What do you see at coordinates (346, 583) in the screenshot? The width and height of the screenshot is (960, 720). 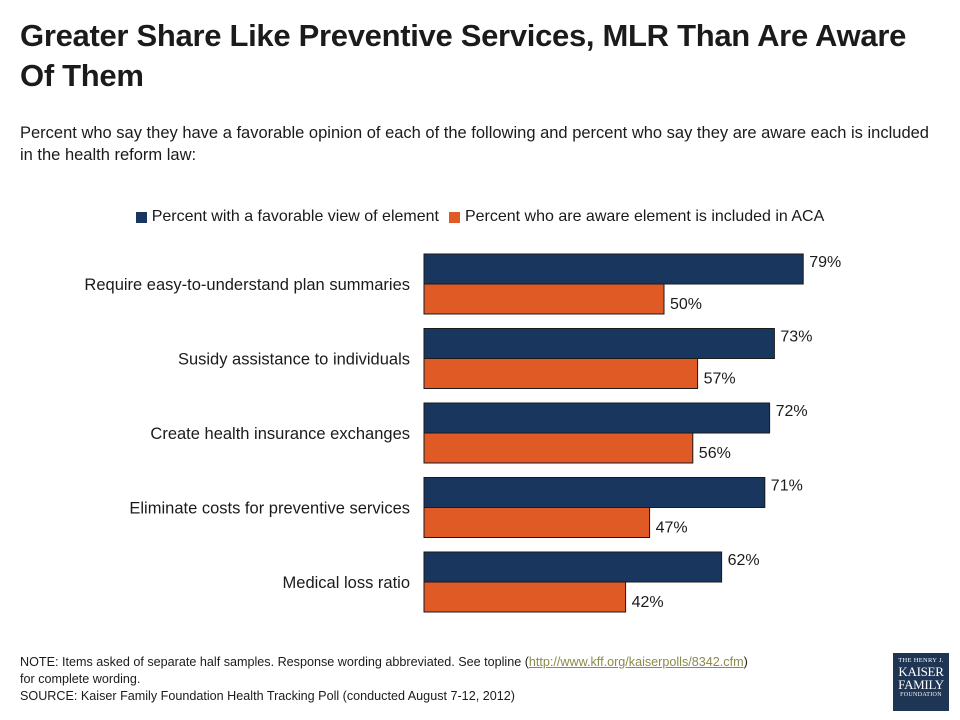 I see `category-label: Medical loss ratio` at bounding box center [346, 583].